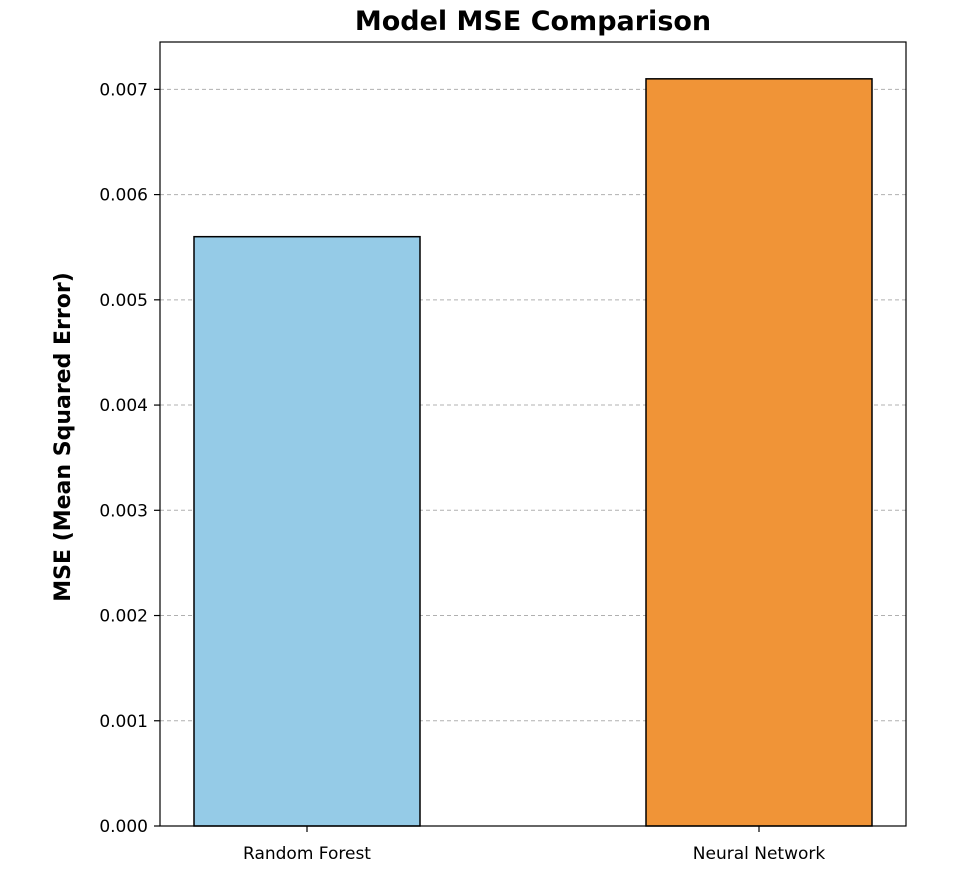 The width and height of the screenshot is (974, 880). I want to click on x-tick-label: Neural Network, so click(759, 854).